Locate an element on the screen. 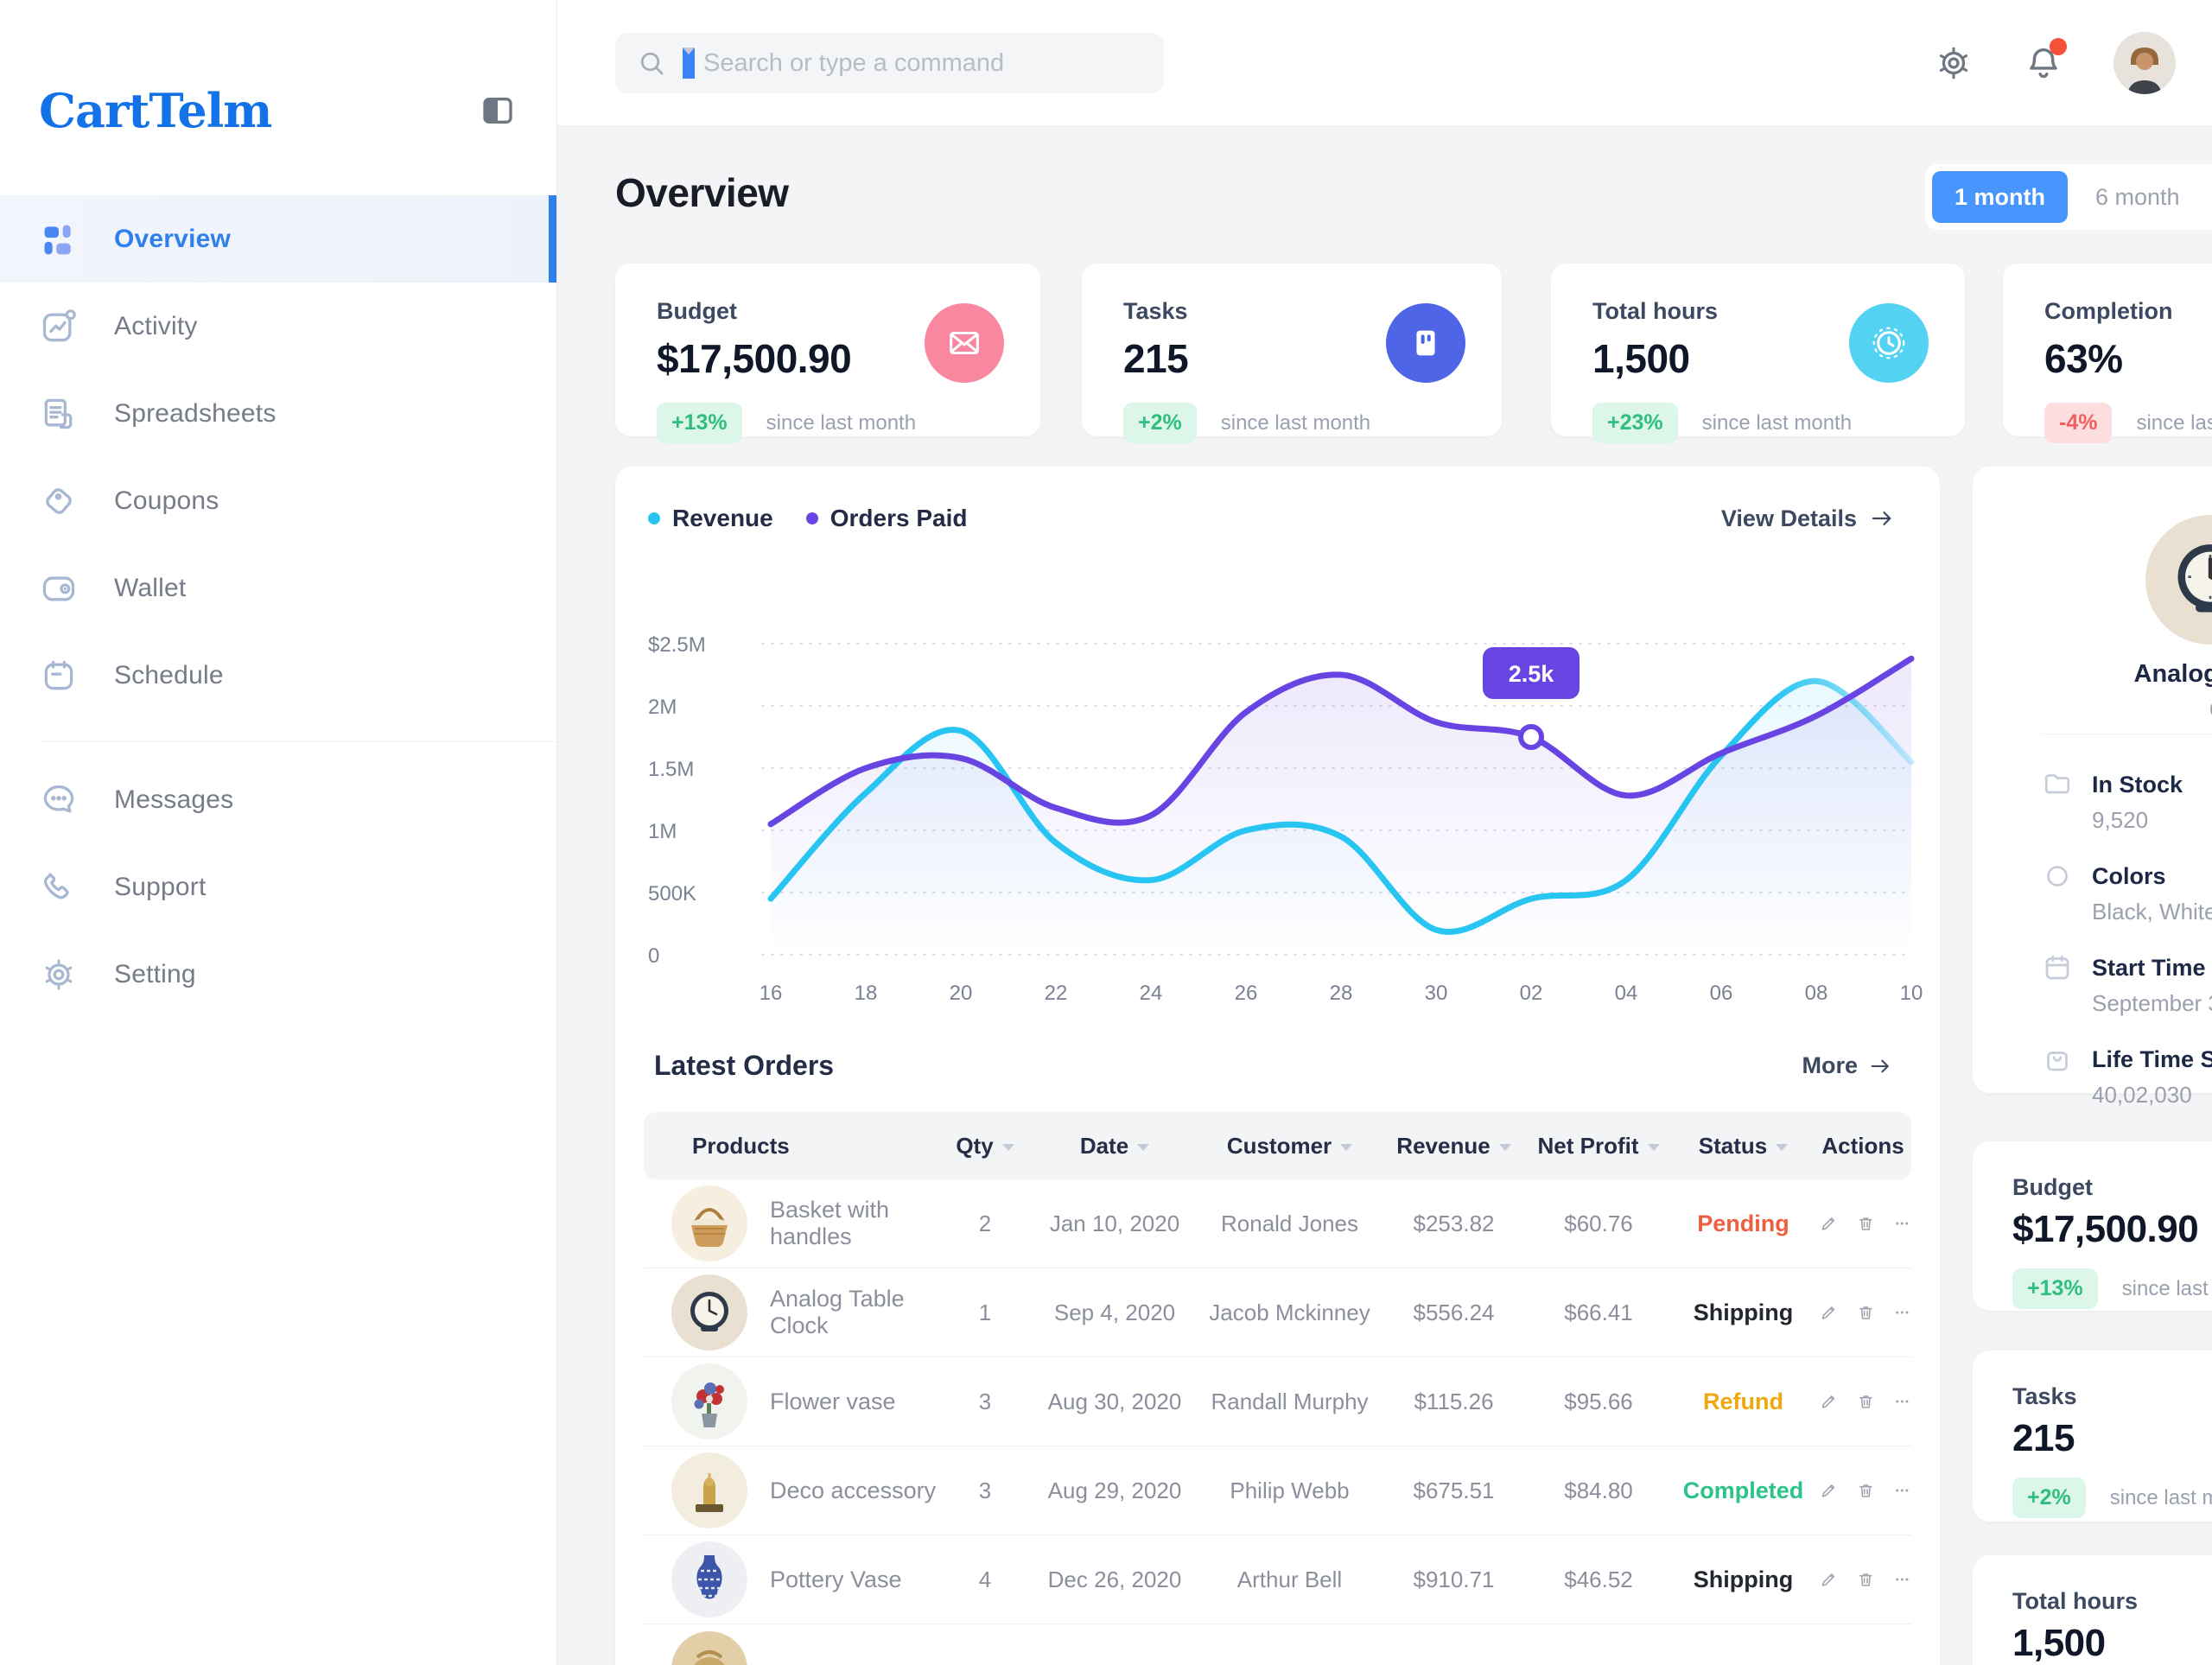 This screenshot has width=2212, height=1665. sidebar-item-label: Messages is located at coordinates (174, 799).